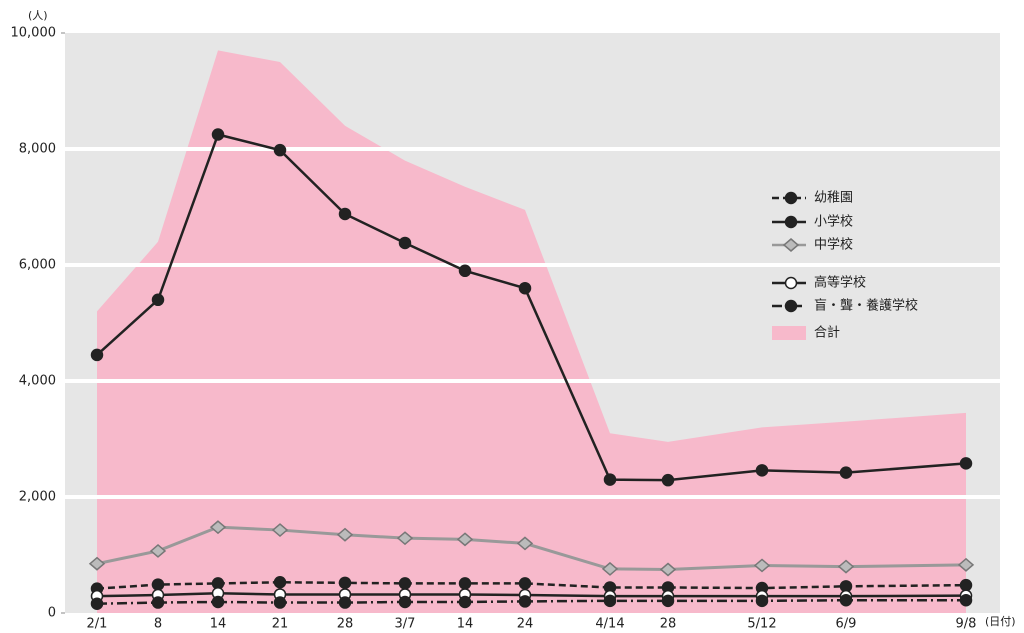 The width and height of the screenshot is (1024, 633). What do you see at coordinates (37, 265) in the screenshot?
I see `y-tick-label: 6,000` at bounding box center [37, 265].